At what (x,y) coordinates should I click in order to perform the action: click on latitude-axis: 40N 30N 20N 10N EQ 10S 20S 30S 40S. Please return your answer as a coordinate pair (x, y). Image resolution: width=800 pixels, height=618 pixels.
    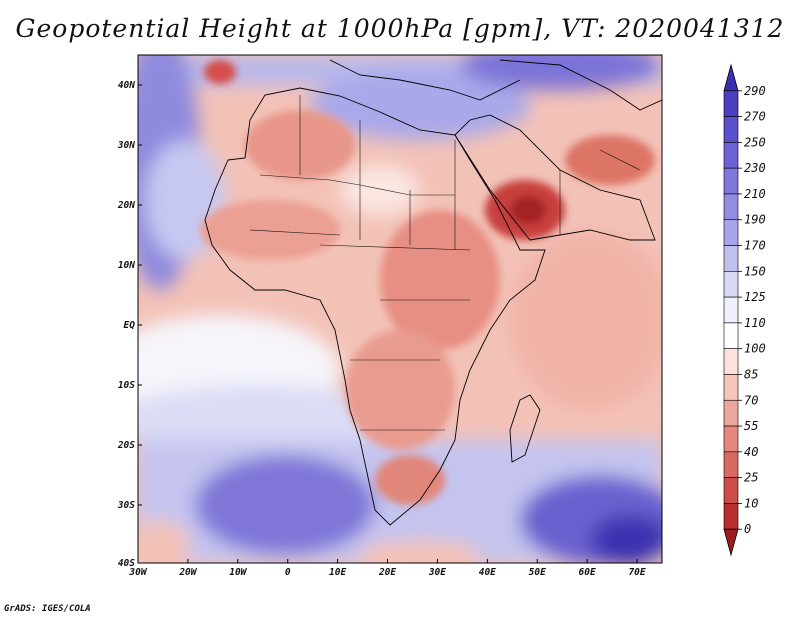
    Looking at the image, I should click on (129, 324).